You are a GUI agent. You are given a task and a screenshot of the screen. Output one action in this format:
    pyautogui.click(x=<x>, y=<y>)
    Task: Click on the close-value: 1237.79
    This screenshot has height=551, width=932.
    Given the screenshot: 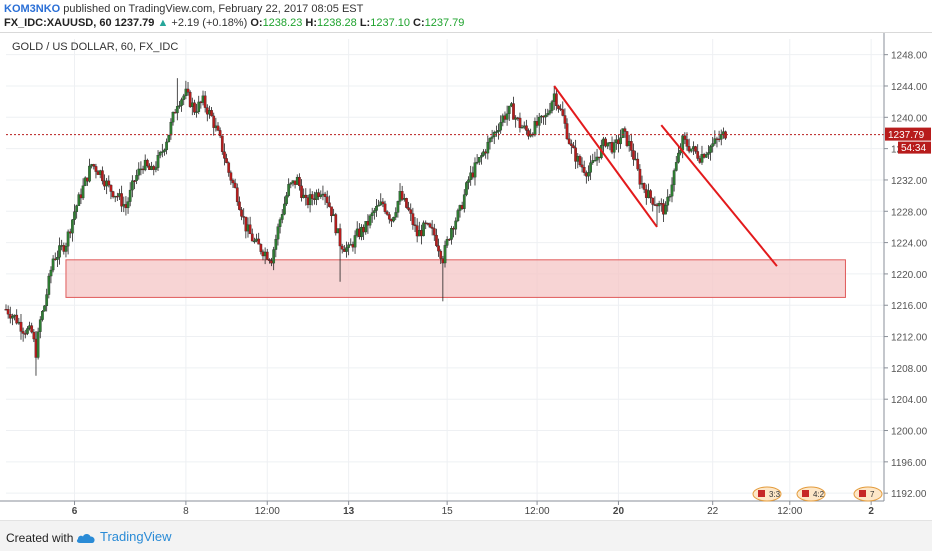 What is the action you would take?
    pyautogui.click(x=444, y=23)
    